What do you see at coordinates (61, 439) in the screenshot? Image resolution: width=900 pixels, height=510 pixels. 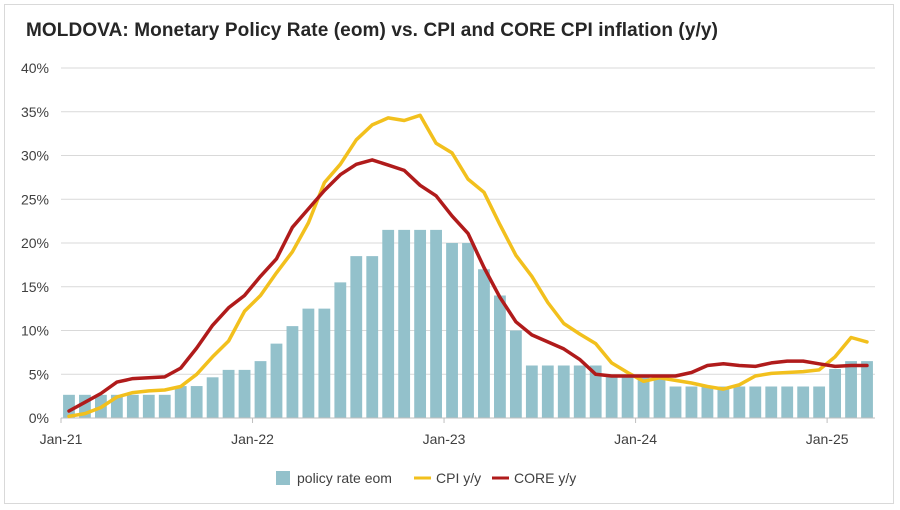 I see `x-tick-label: Jan-21` at bounding box center [61, 439].